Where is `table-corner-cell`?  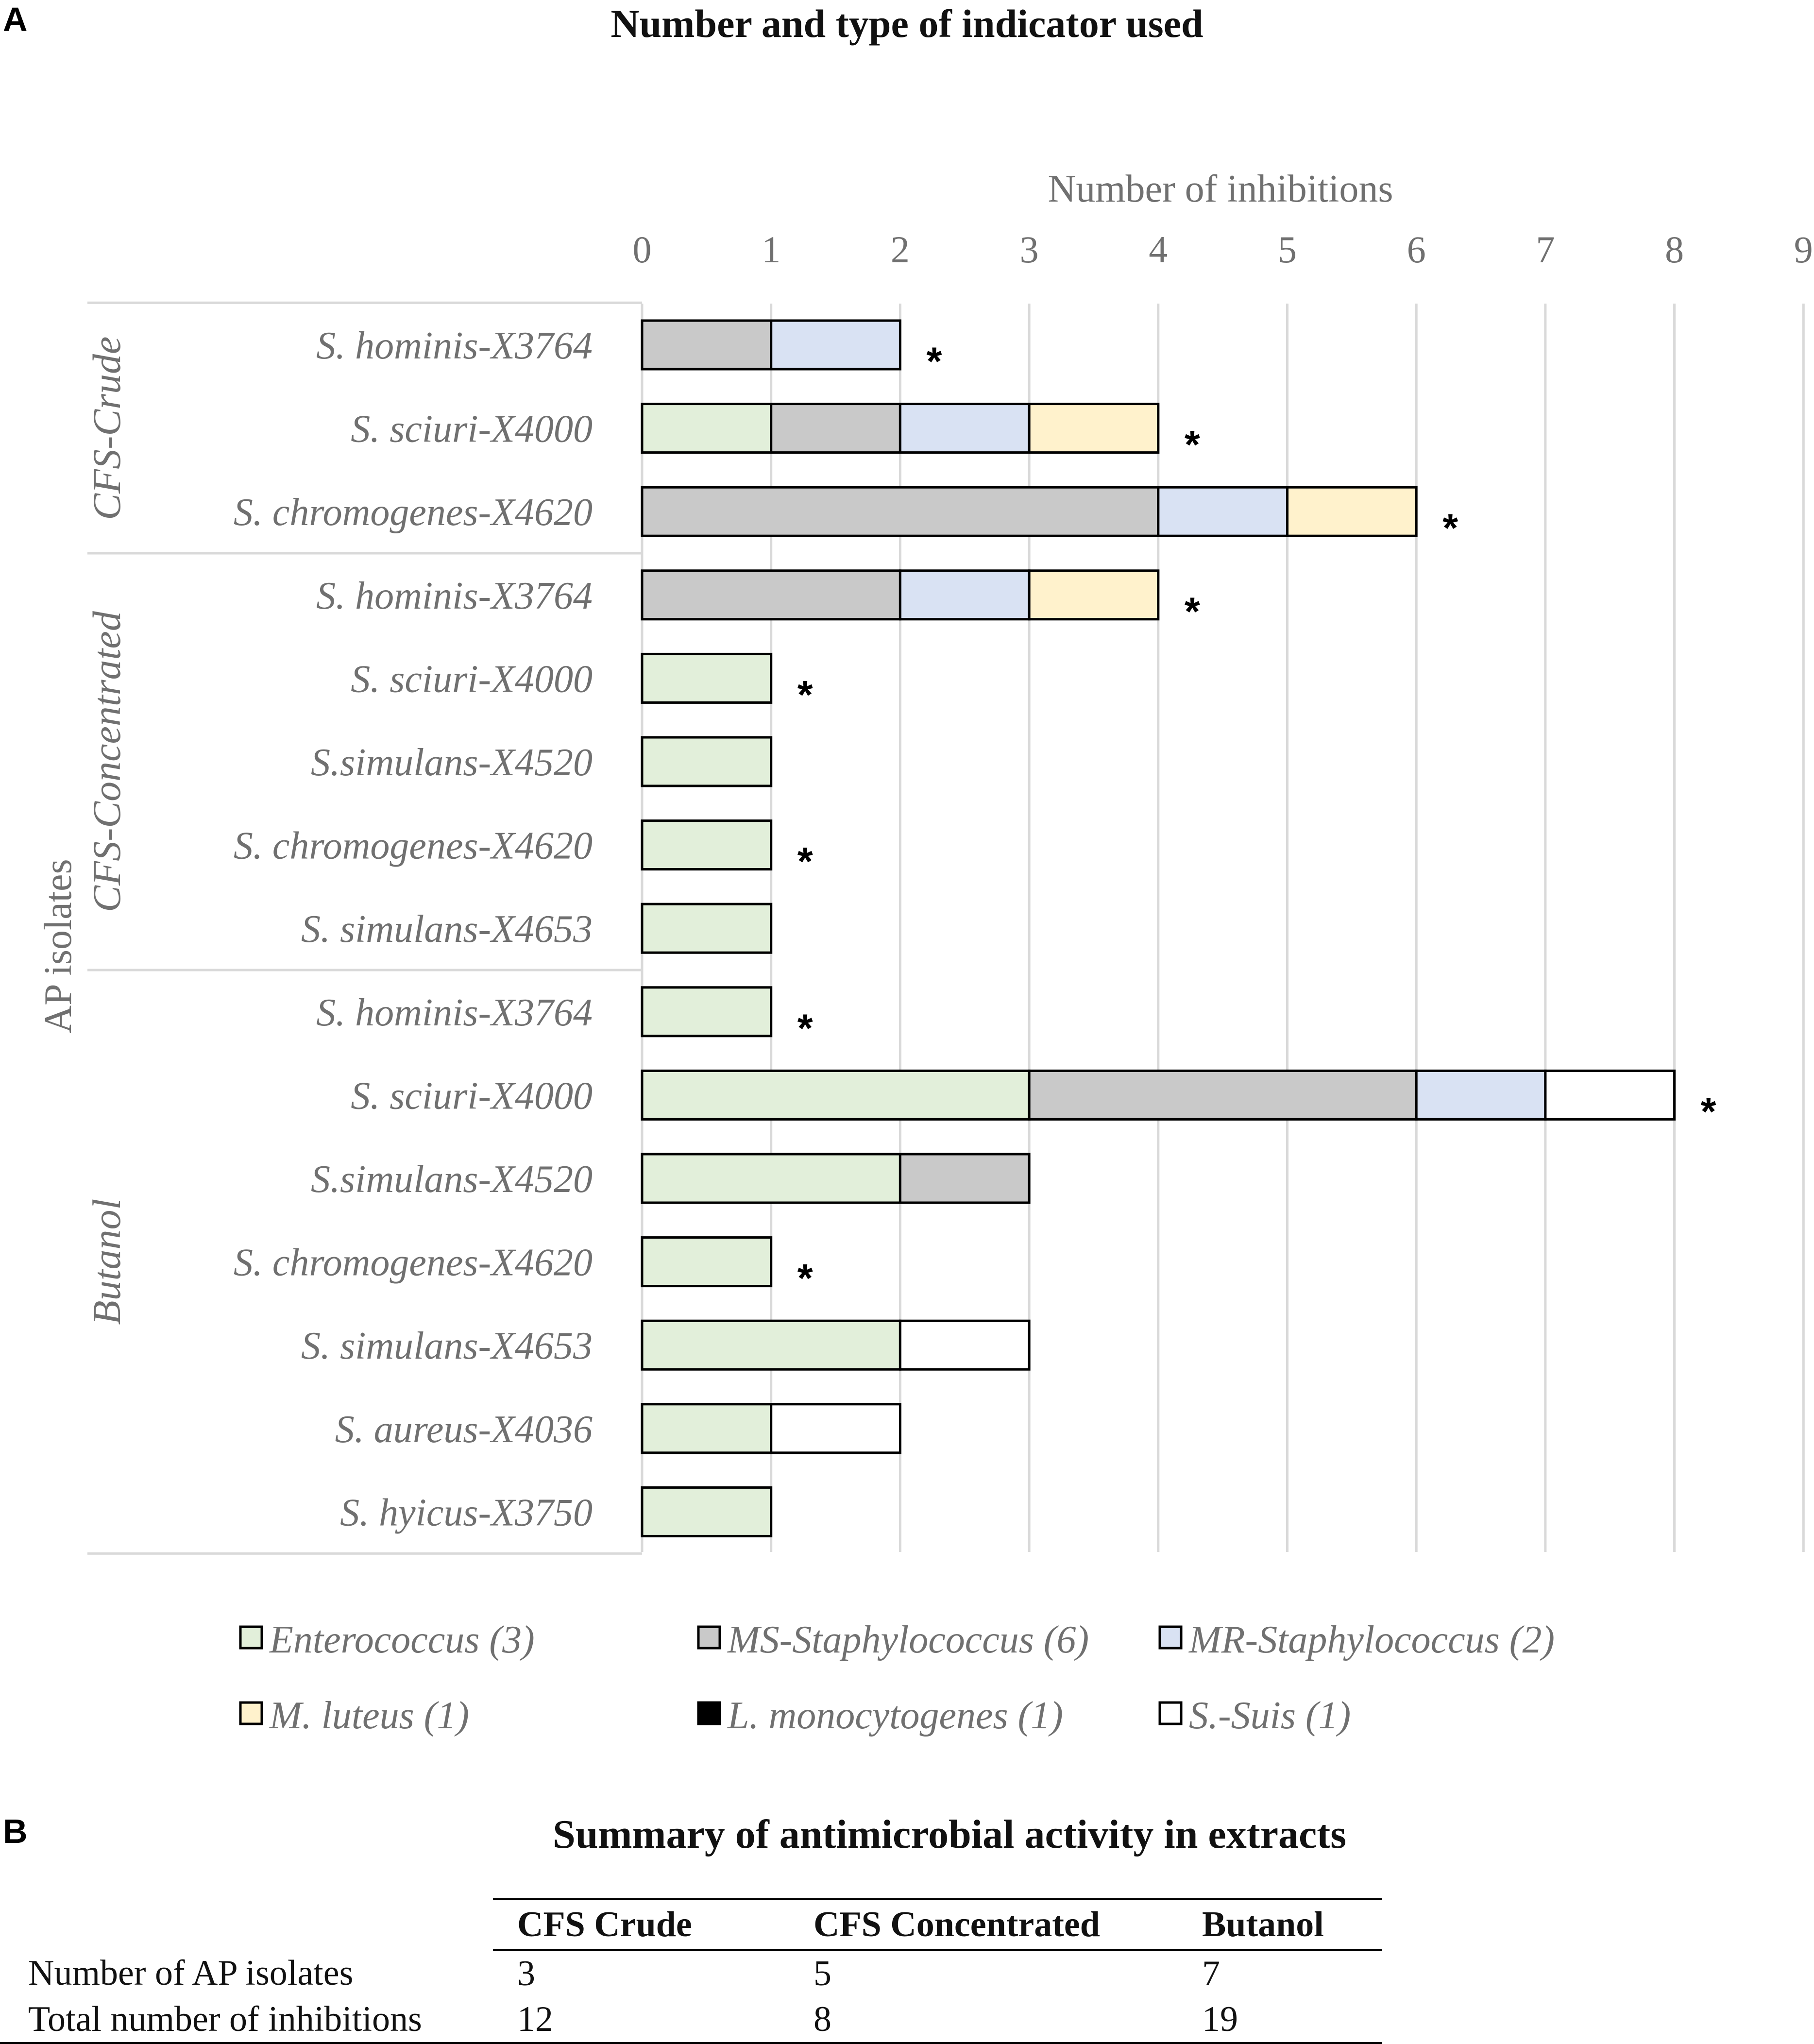 table-corner-cell is located at coordinates (246, 1925).